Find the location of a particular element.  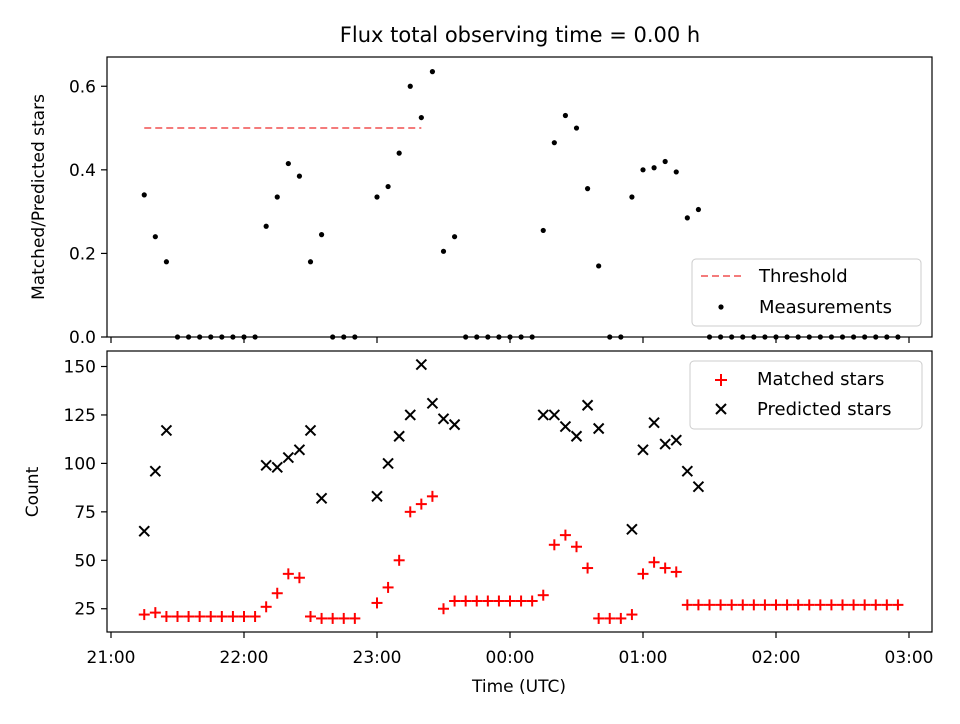

legend-matched-label: Matched stars is located at coordinates (820, 379).